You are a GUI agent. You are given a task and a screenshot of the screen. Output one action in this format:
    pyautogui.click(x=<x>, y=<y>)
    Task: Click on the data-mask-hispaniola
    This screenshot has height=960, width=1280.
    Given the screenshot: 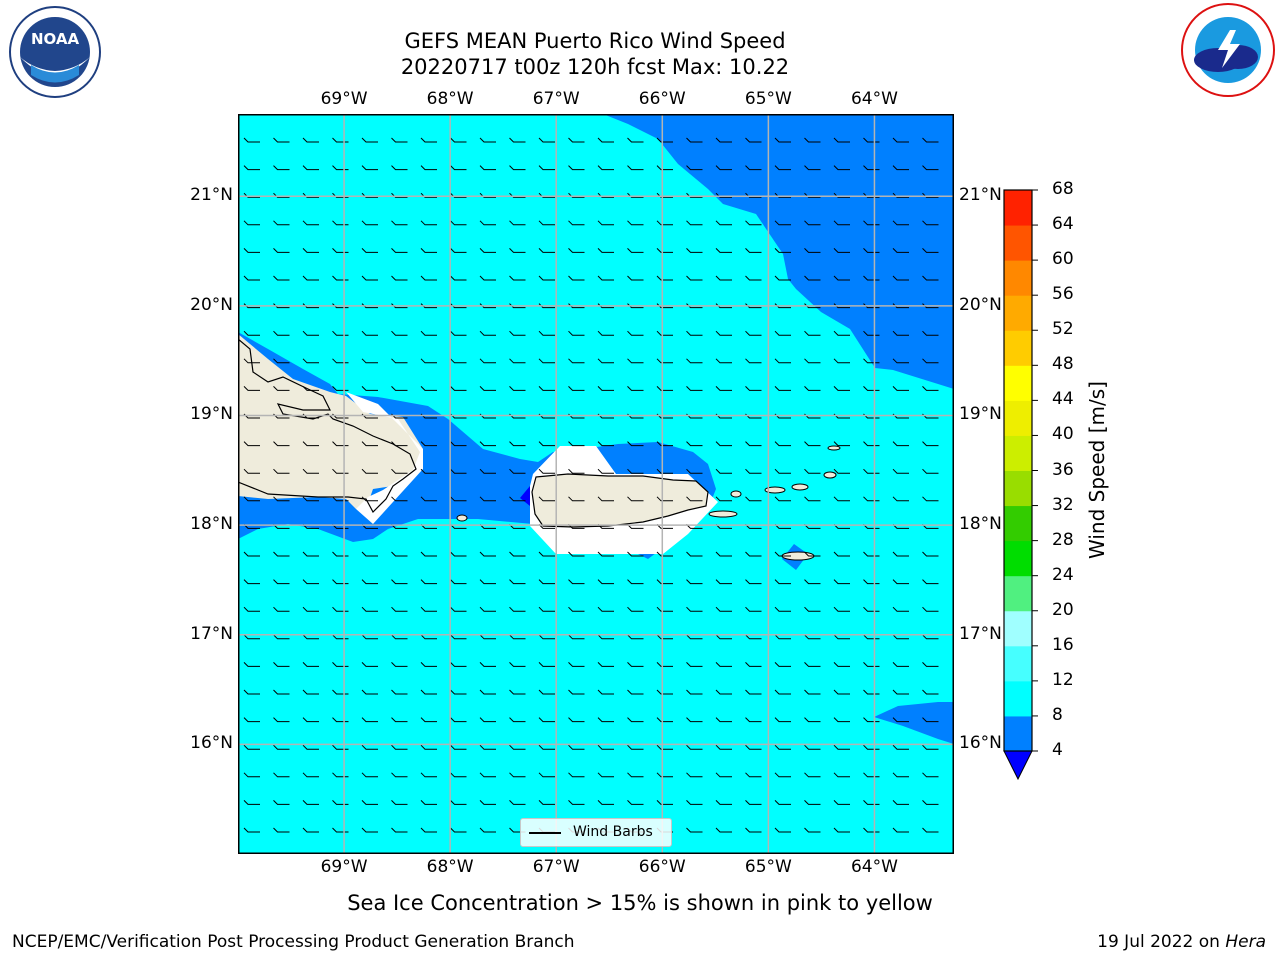 What is the action you would take?
    pyautogui.click(x=384, y=458)
    